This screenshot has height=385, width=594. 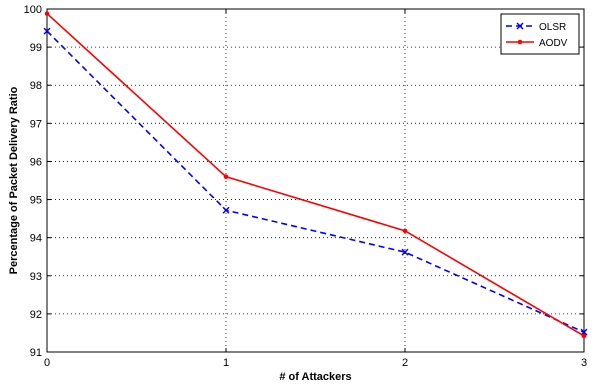 What do you see at coordinates (36, 353) in the screenshot?
I see `y-tick-label: 91` at bounding box center [36, 353].